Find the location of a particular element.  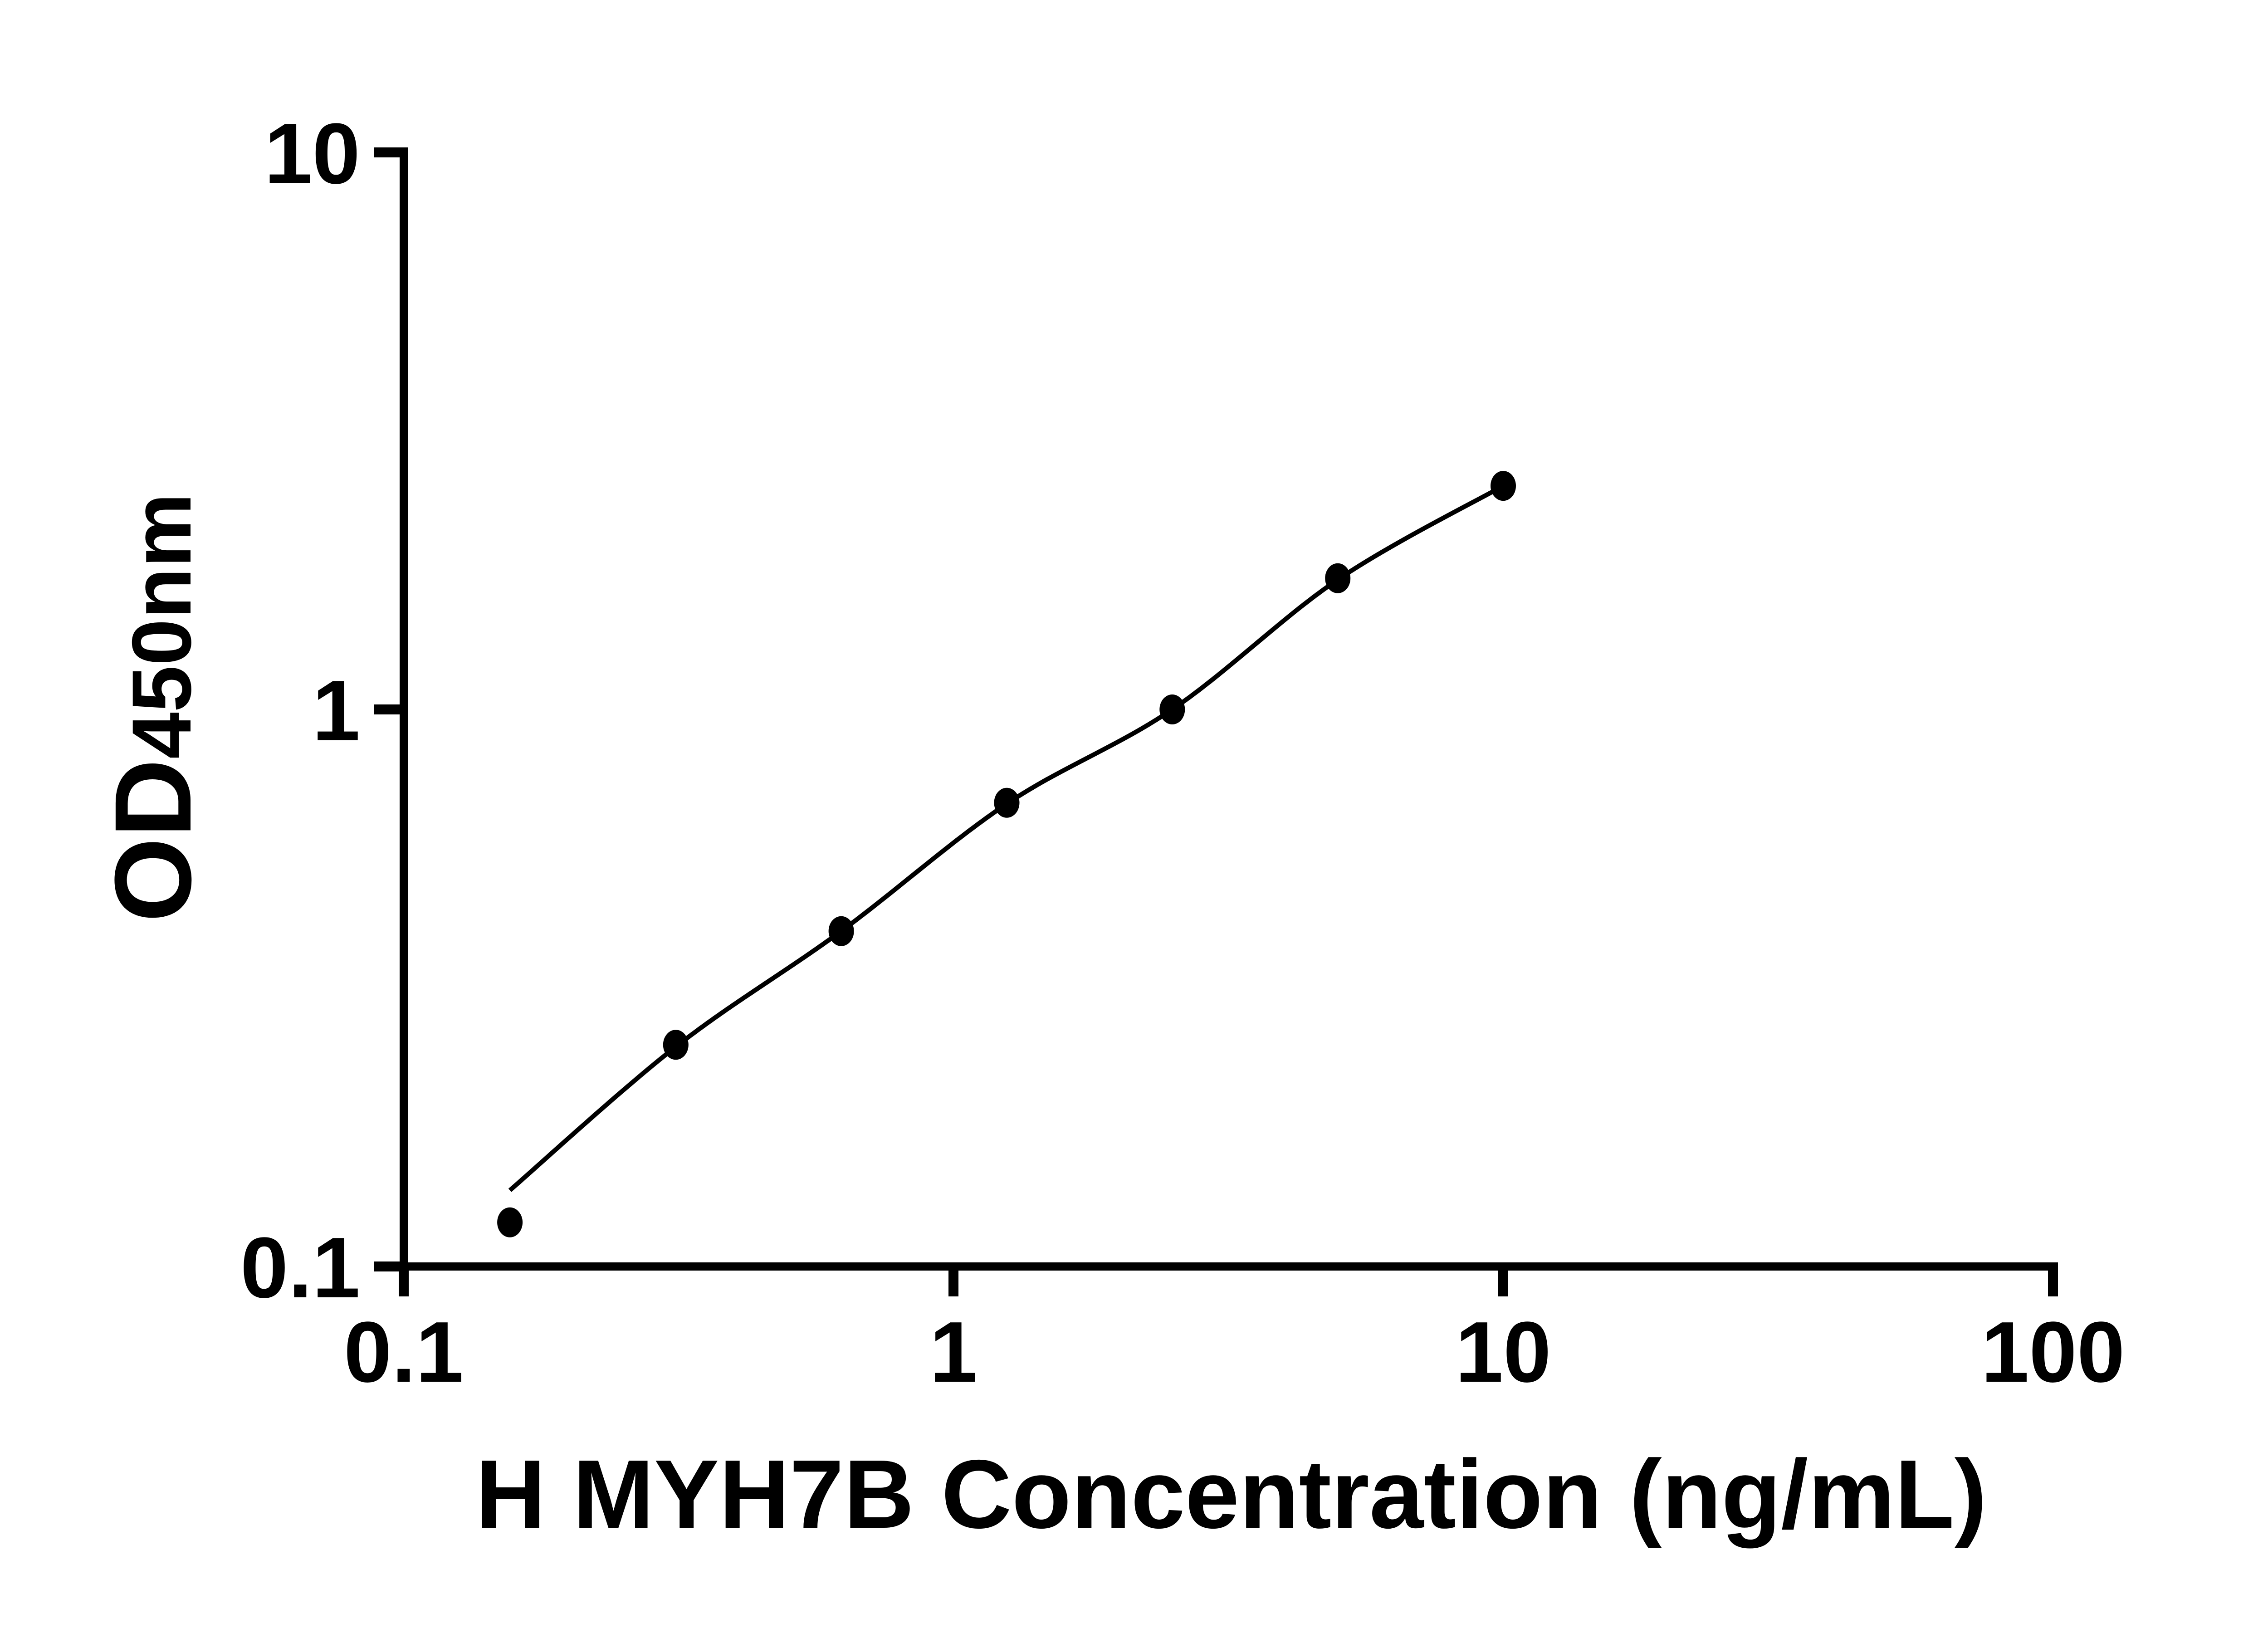

y-axis-title: OD450nm is located at coordinates (153, 707).